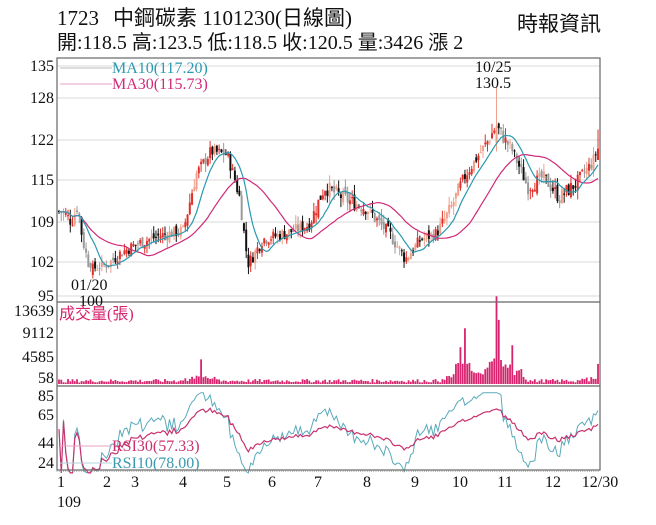 The image size is (656, 525). What do you see at coordinates (337, 482) in the screenshot?
I see `x-axis-ticks: 1 2 3 4 5 6 7 8 9 10 11 12 12/30` at bounding box center [337, 482].